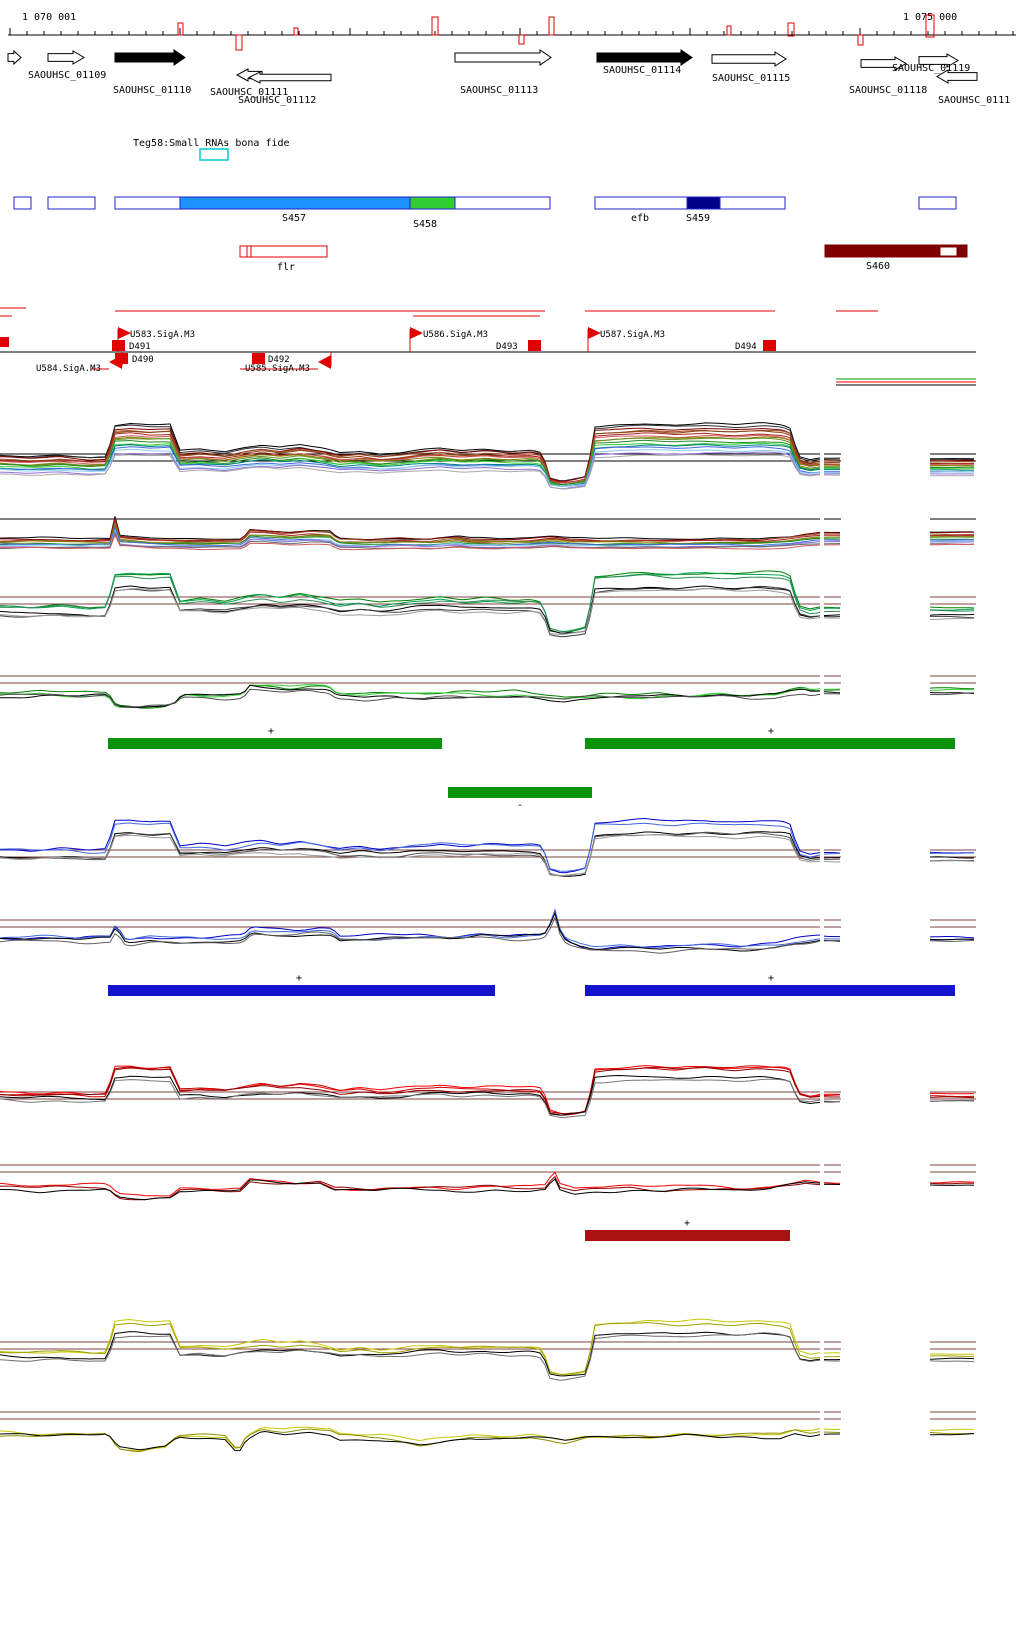 This screenshot has width=1024, height=1640. I want to click on teg58-box, so click(214, 154).